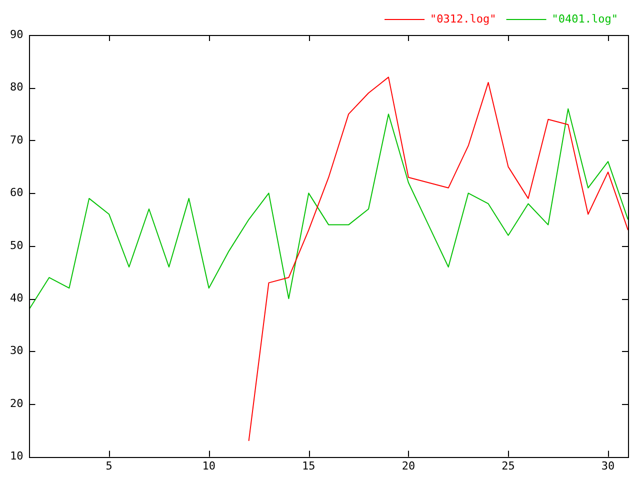 This screenshot has height=480, width=640. Describe the element at coordinates (17, 87) in the screenshot. I see `y-tick-label: 80` at that location.